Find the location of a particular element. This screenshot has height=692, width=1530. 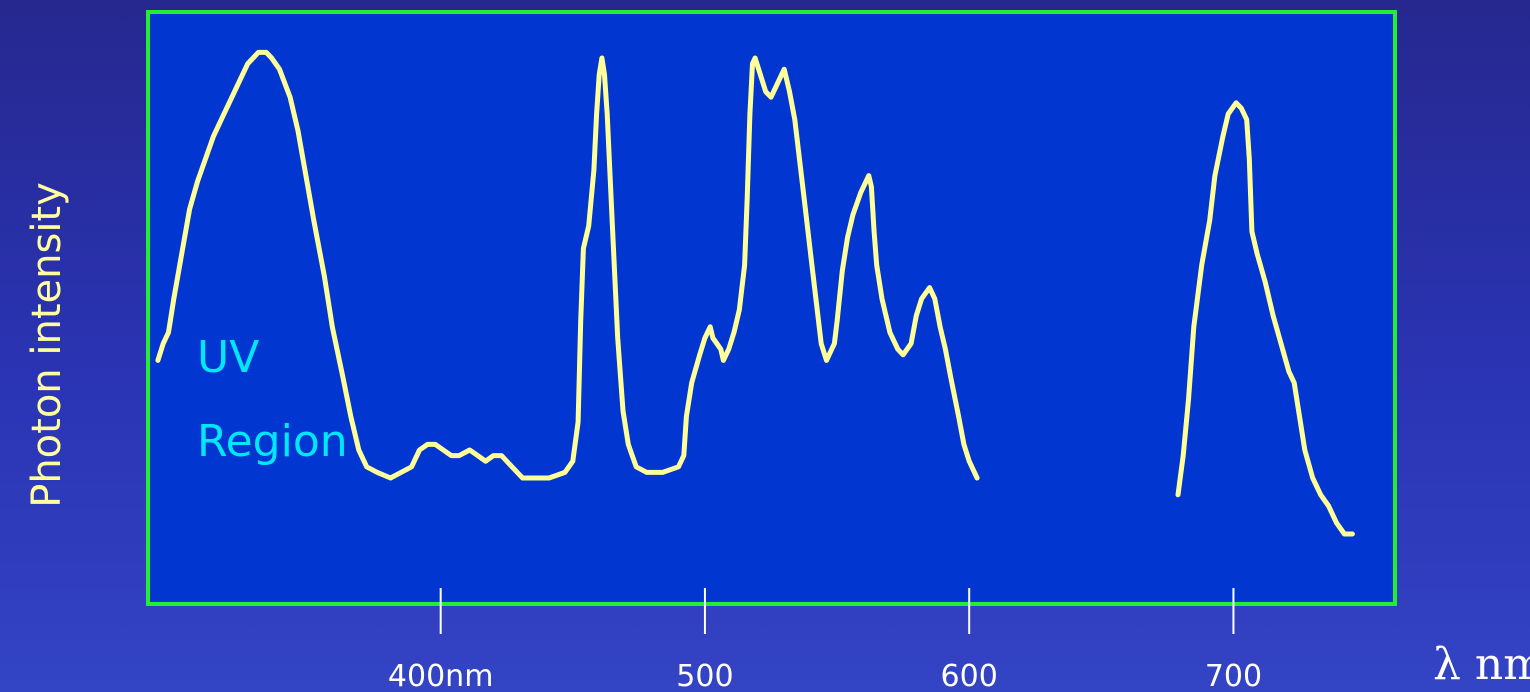

x-tick-label-600: 600 is located at coordinates (969, 675).